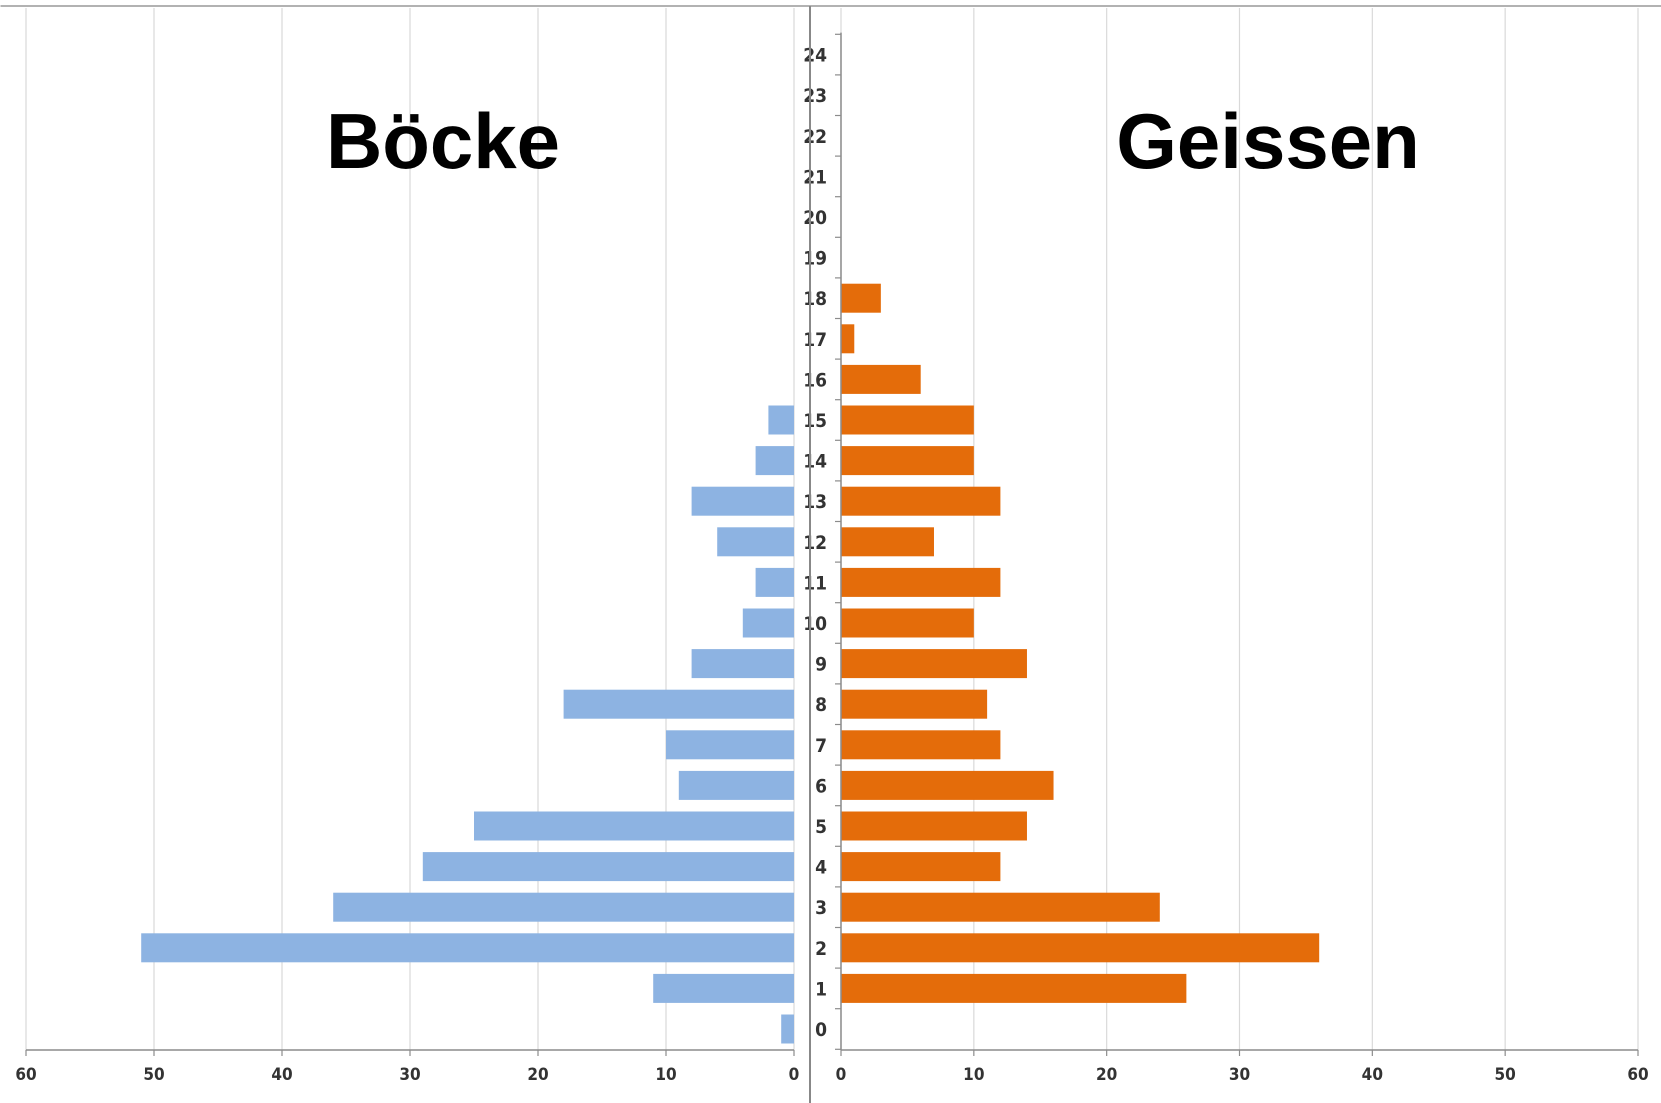 Image resolution: width=1661 pixels, height=1103 pixels. What do you see at coordinates (841, 1075) in the screenshot?
I see `right-x-tick-label: 0` at bounding box center [841, 1075].